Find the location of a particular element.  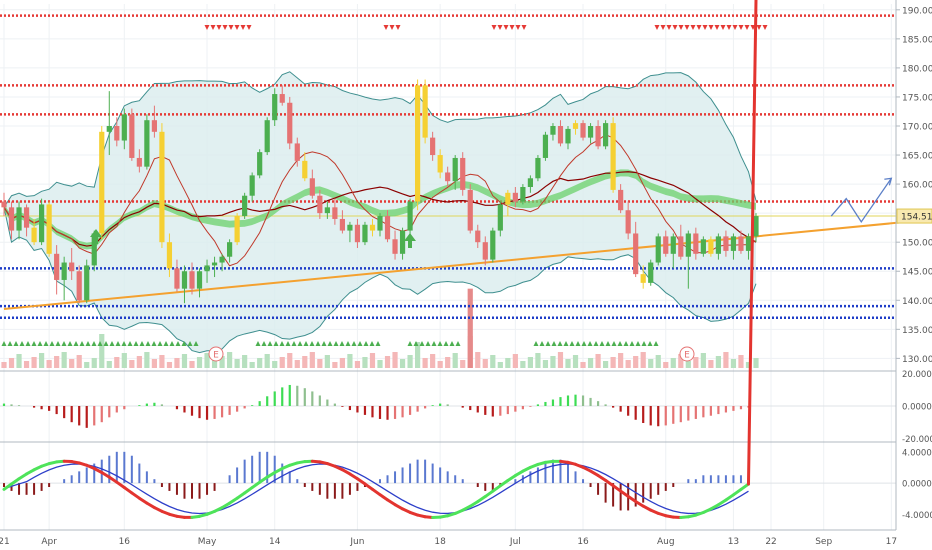

earnings-marker-label-1: E is located at coordinates (687, 356).